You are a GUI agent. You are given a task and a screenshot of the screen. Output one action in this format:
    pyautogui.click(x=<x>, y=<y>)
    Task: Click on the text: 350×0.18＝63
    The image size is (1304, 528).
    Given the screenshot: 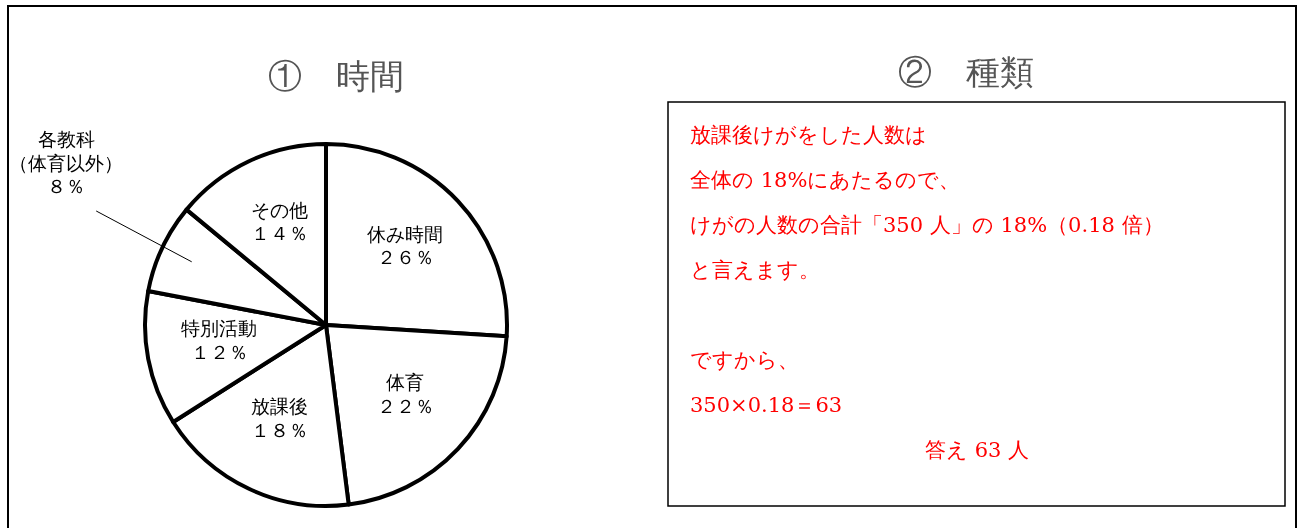 What is the action you would take?
    pyautogui.click(x=766, y=405)
    